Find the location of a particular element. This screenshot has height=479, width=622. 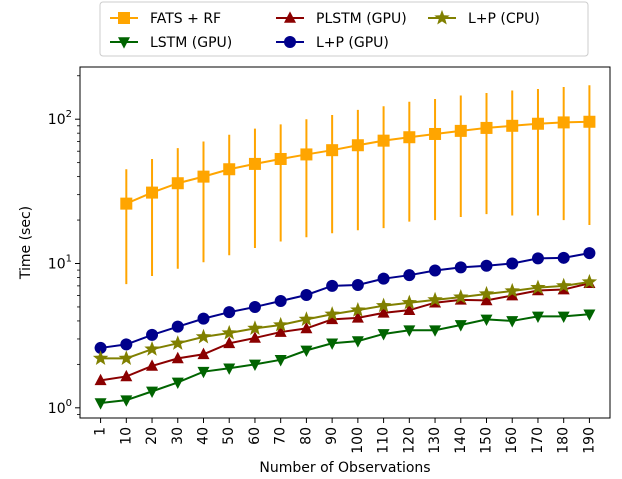

legend-label: L+P (GPU) is located at coordinates (352, 43).